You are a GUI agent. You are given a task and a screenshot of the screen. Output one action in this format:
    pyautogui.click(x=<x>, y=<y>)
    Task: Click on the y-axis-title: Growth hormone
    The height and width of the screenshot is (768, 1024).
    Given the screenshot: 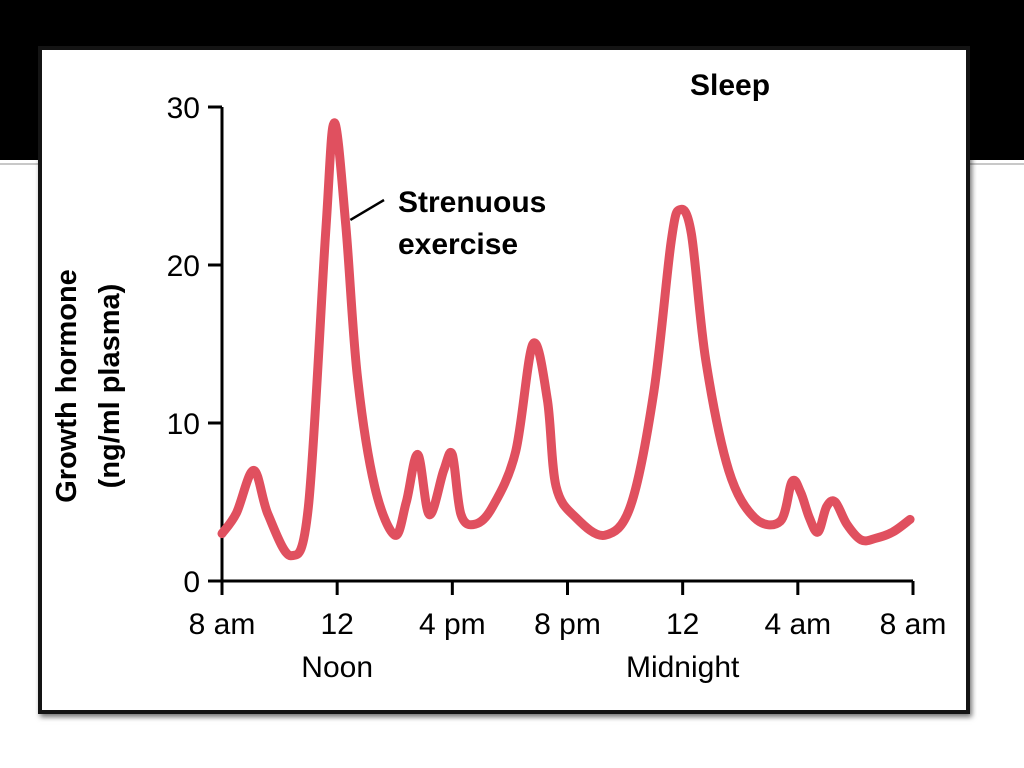 What is the action you would take?
    pyautogui.click(x=67, y=386)
    